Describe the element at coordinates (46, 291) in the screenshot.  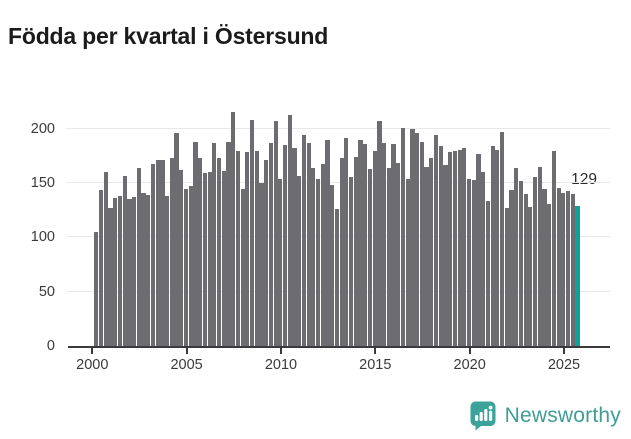
I see `y-axis-label: 50` at that location.